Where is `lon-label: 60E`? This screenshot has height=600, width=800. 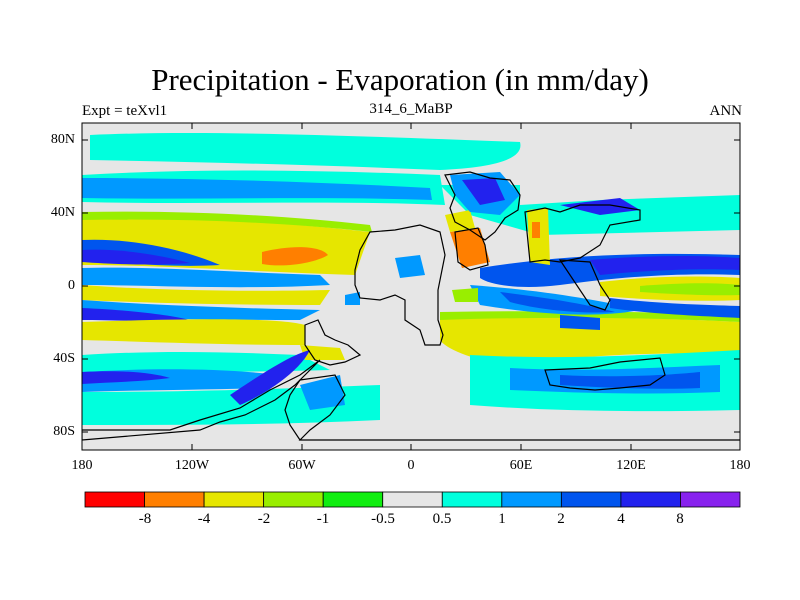 lon-label: 60E is located at coordinates (521, 465).